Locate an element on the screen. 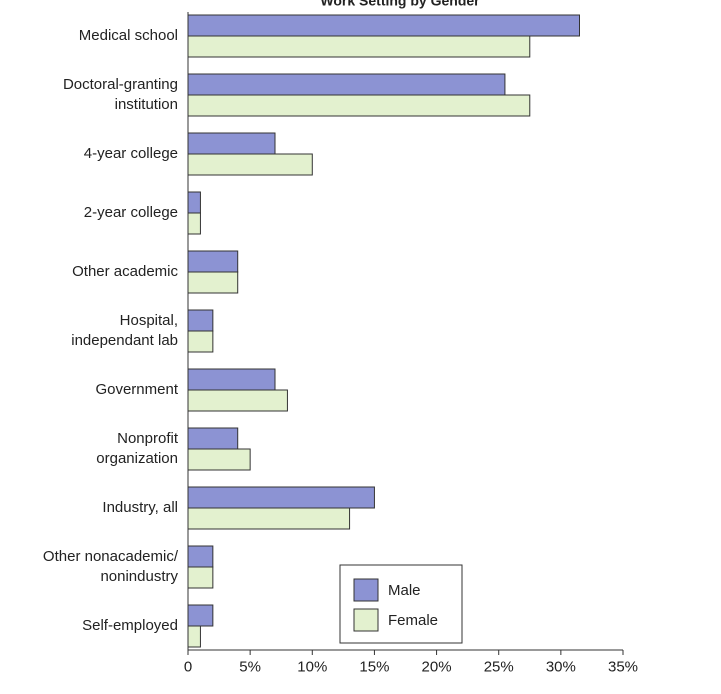 This screenshot has height=694, width=721. x-tick-label: 35% is located at coordinates (623, 666).